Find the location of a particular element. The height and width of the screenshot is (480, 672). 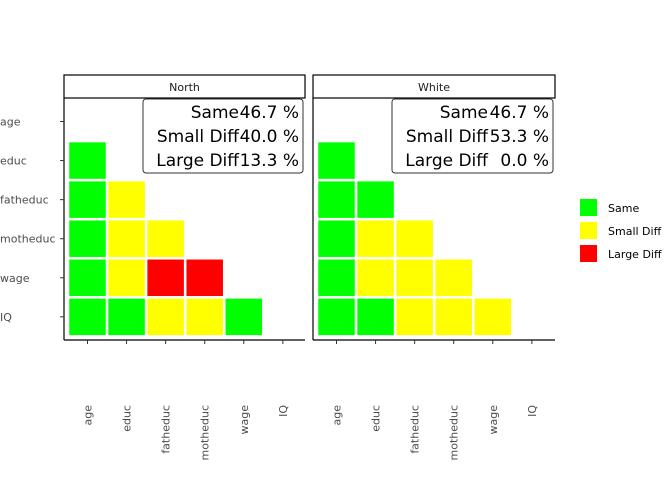

y-tick-label-wage: wage is located at coordinates (15, 278).